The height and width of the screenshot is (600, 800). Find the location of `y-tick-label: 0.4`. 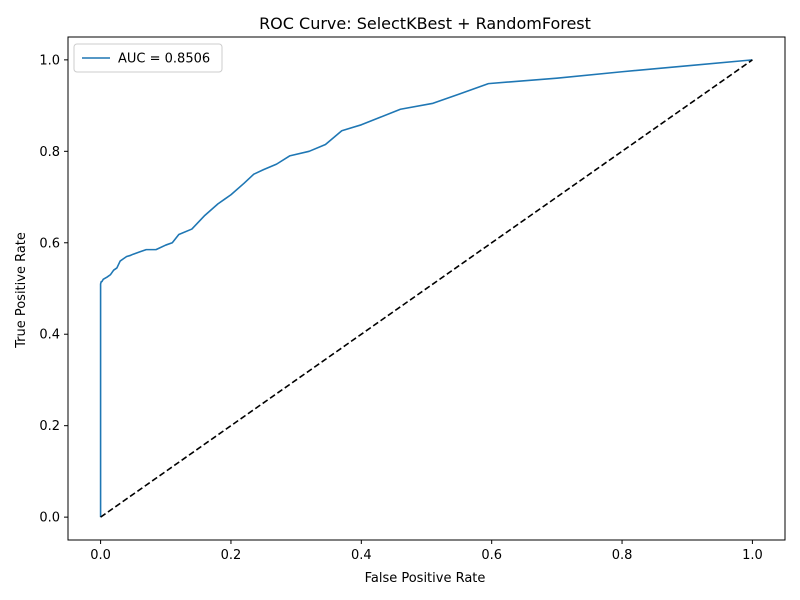

y-tick-label: 0.4 is located at coordinates (49, 335).